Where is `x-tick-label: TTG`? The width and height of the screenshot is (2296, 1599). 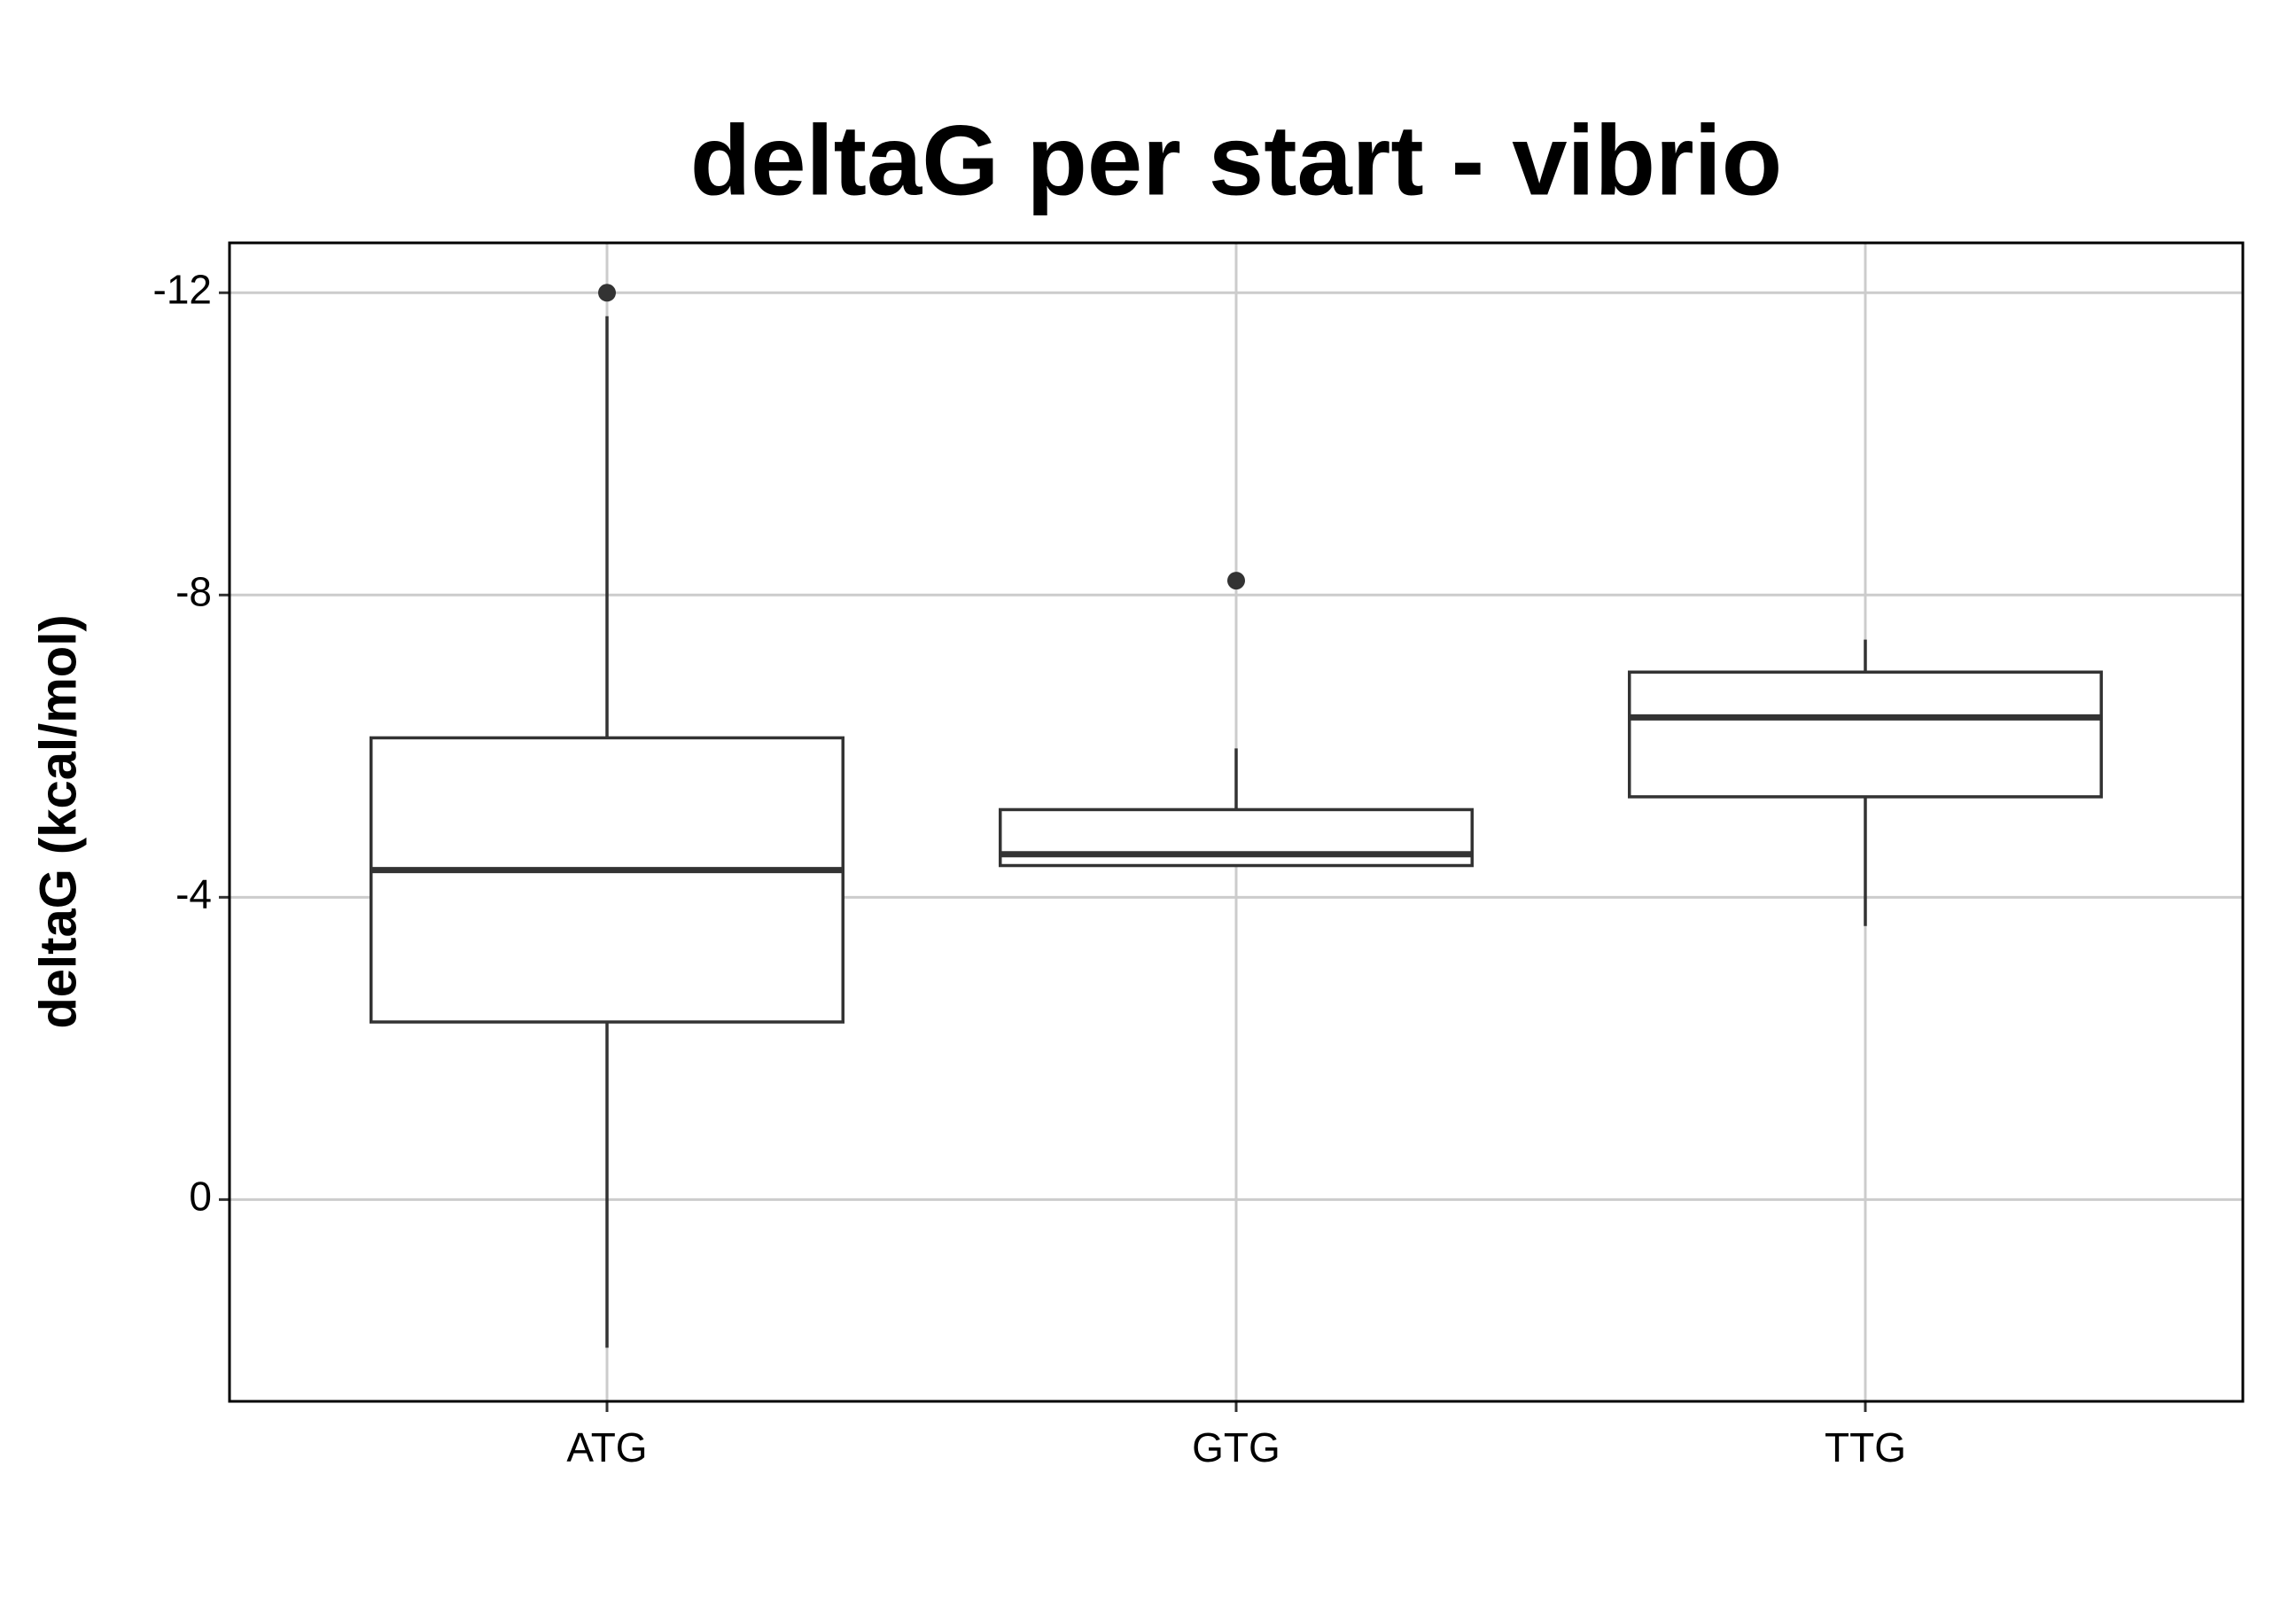
x-tick-label: TTG is located at coordinates (1865, 1447).